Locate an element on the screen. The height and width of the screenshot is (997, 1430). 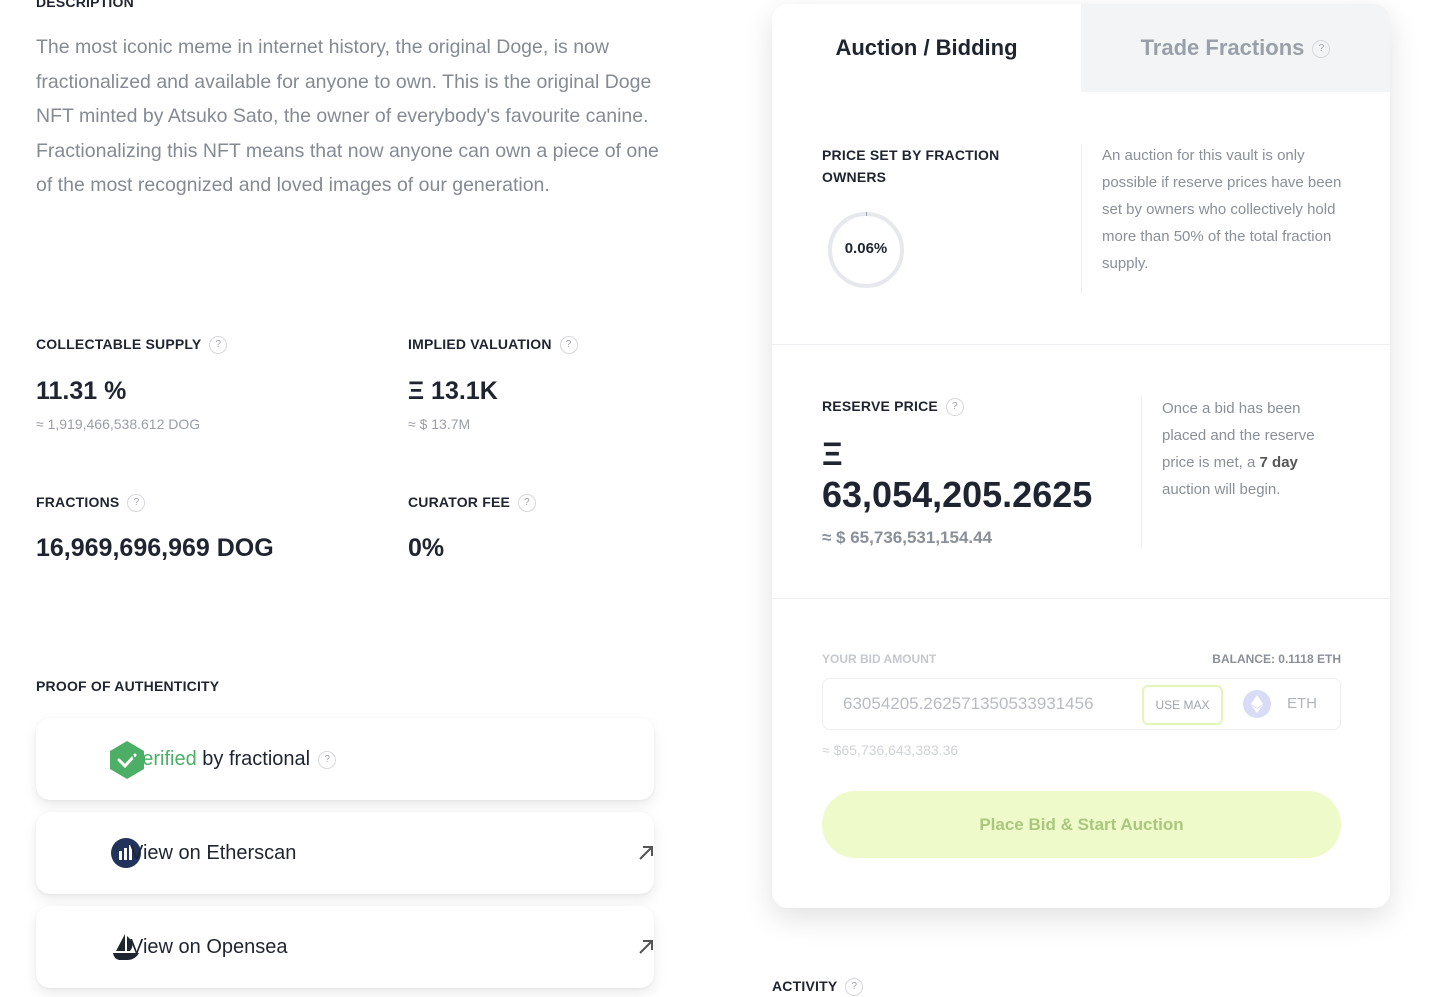
reserve-value: 63,054,205.2625 is located at coordinates (957, 494).